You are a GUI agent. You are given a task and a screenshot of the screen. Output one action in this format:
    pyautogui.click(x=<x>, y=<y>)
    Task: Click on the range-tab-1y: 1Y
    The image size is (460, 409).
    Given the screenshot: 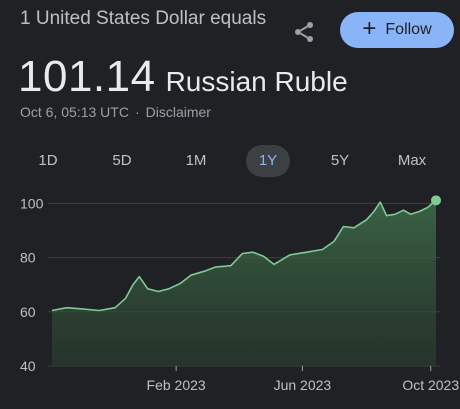 What is the action you would take?
    pyautogui.click(x=268, y=161)
    